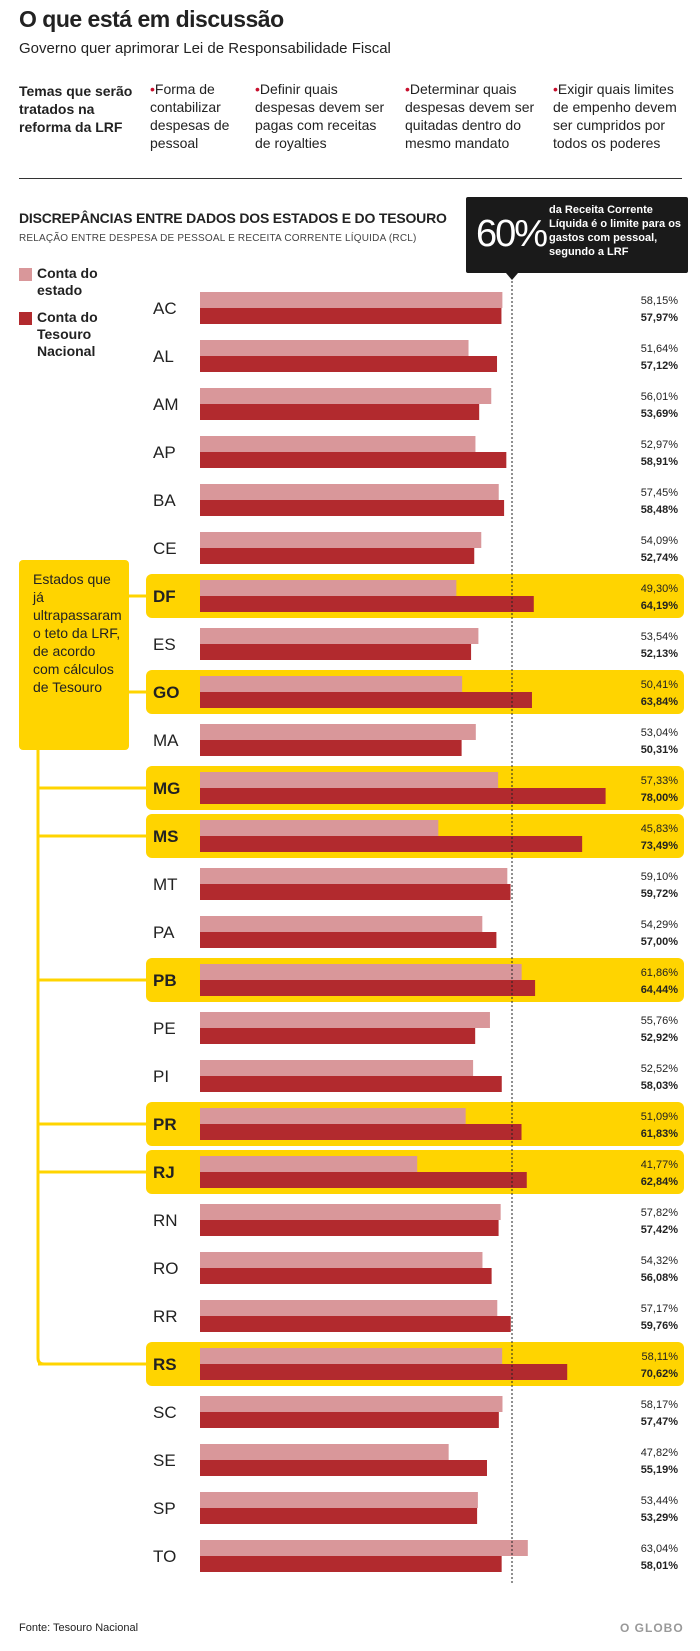 The width and height of the screenshot is (700, 1651). I want to click on value-label-tesouro: 59,76%, so click(660, 1326).